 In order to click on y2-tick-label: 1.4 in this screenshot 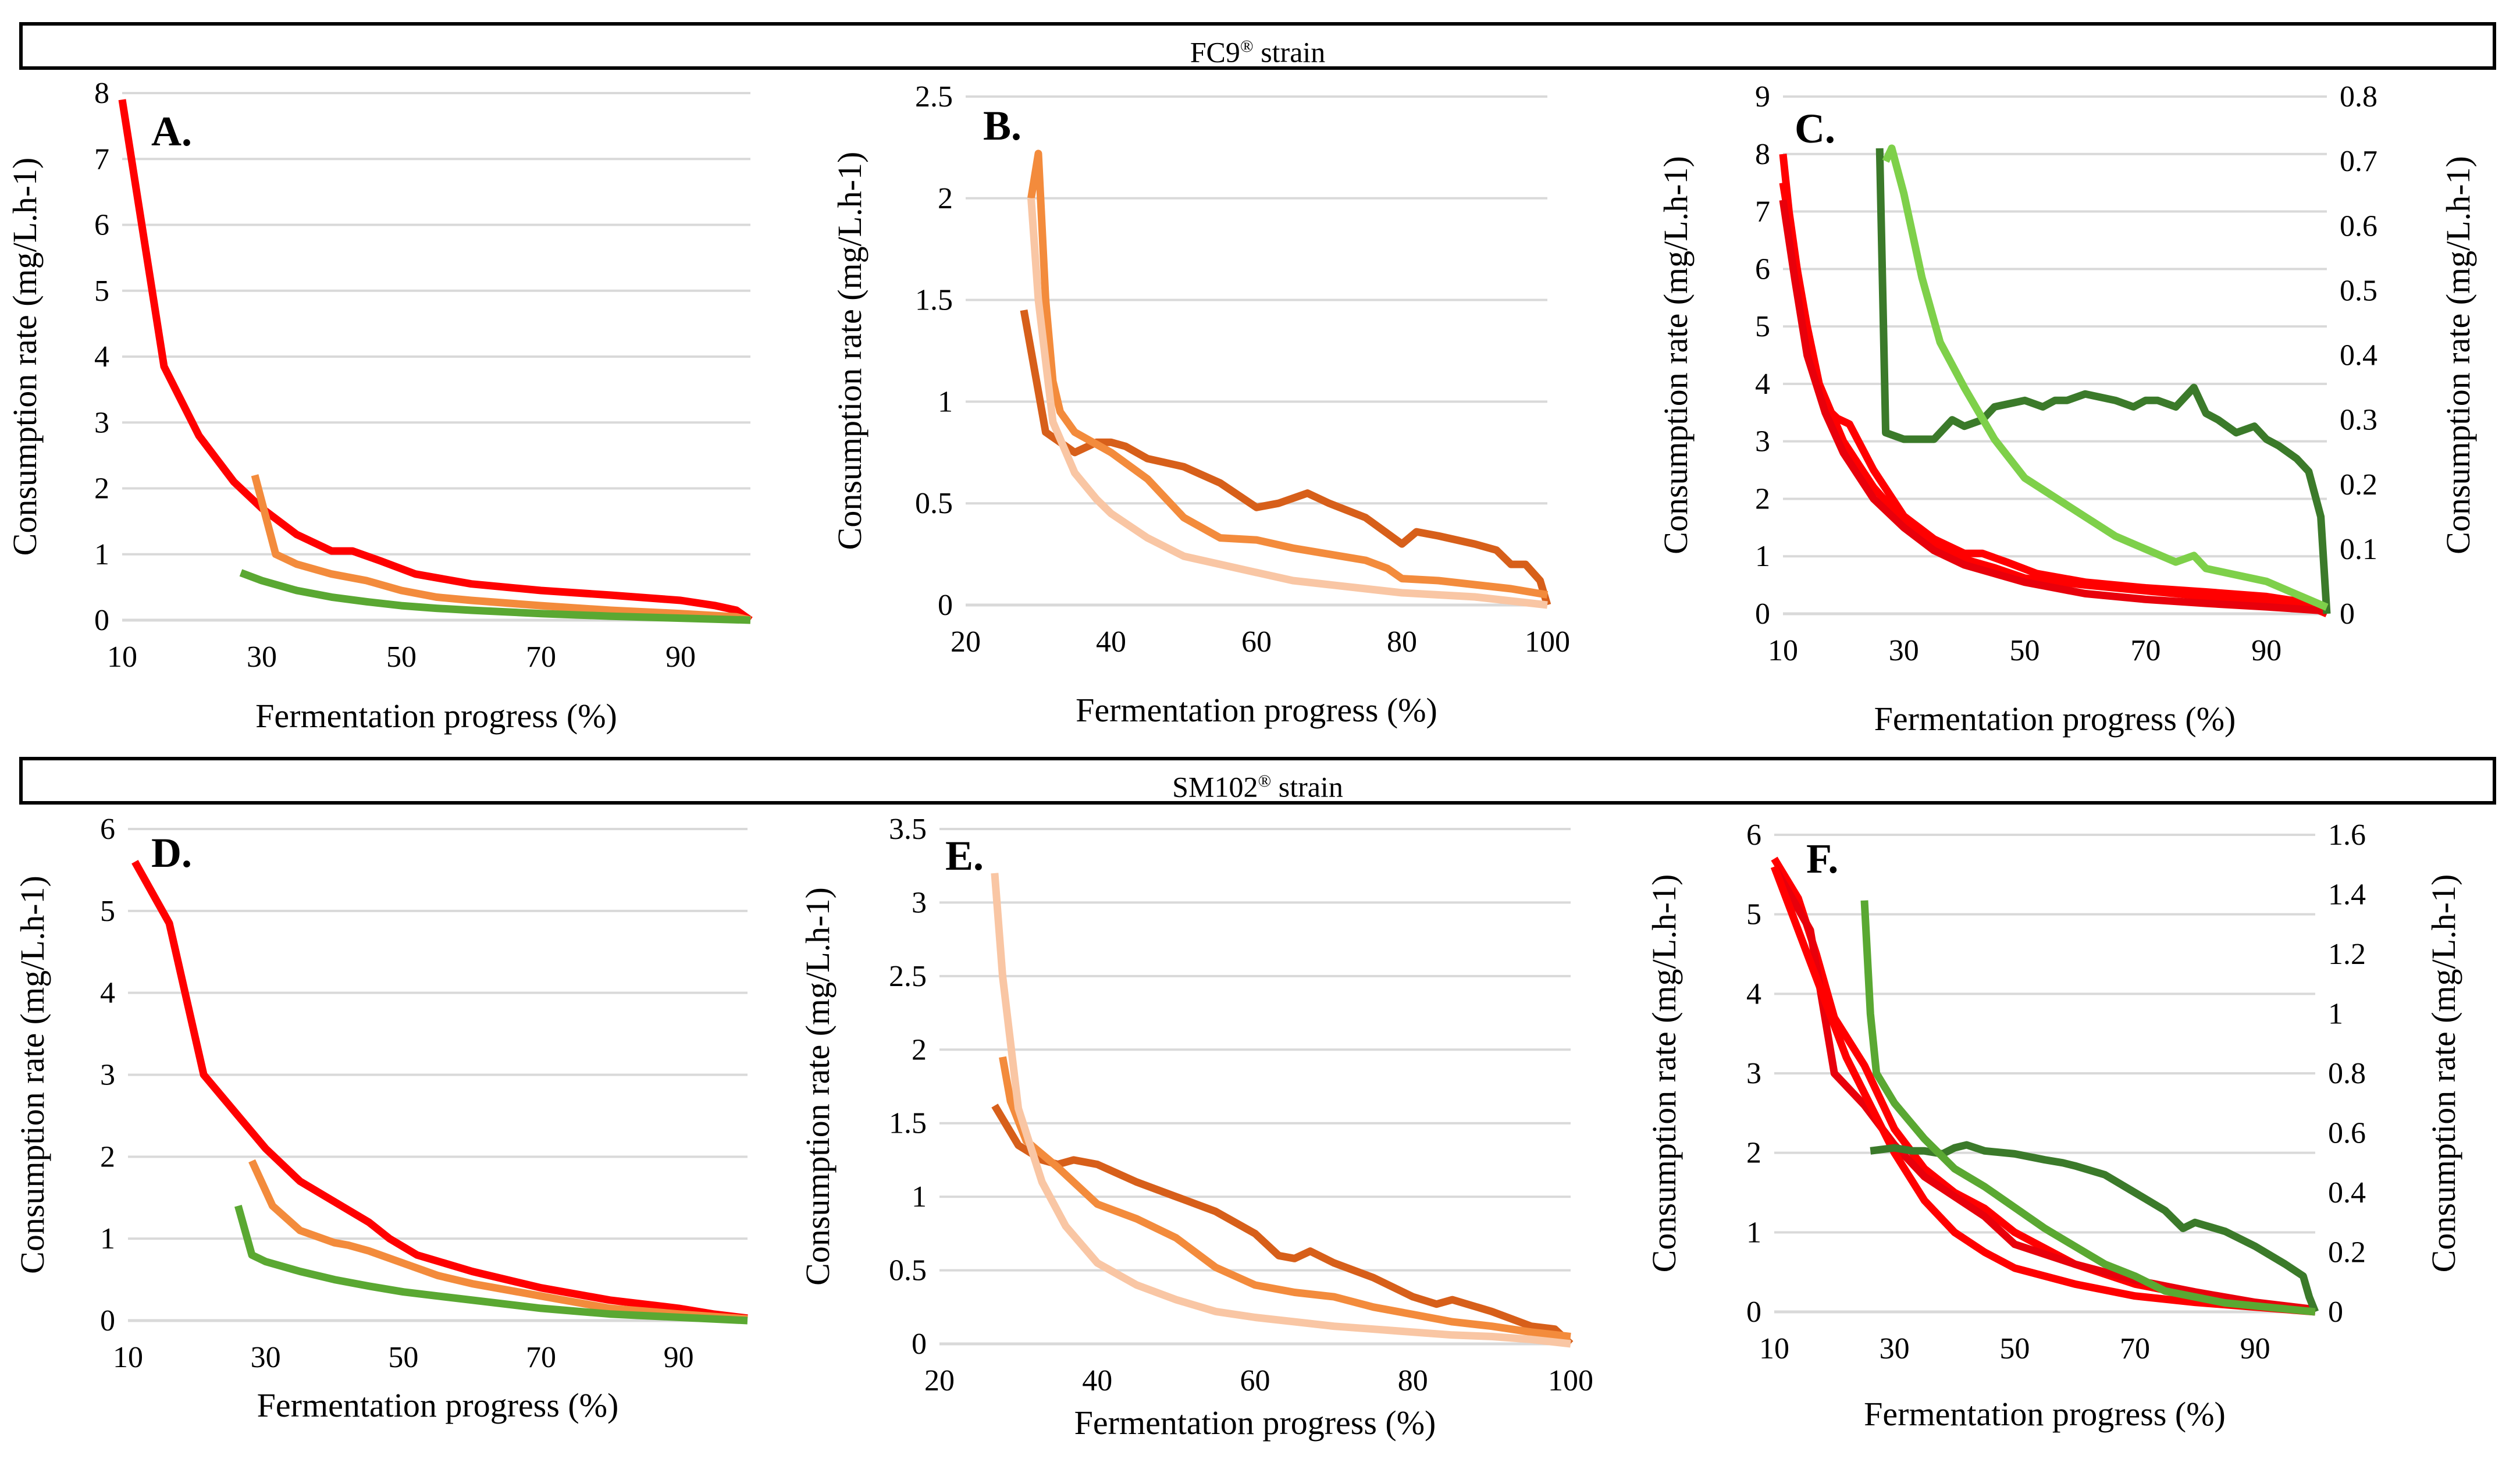, I will do `click(2347, 895)`.